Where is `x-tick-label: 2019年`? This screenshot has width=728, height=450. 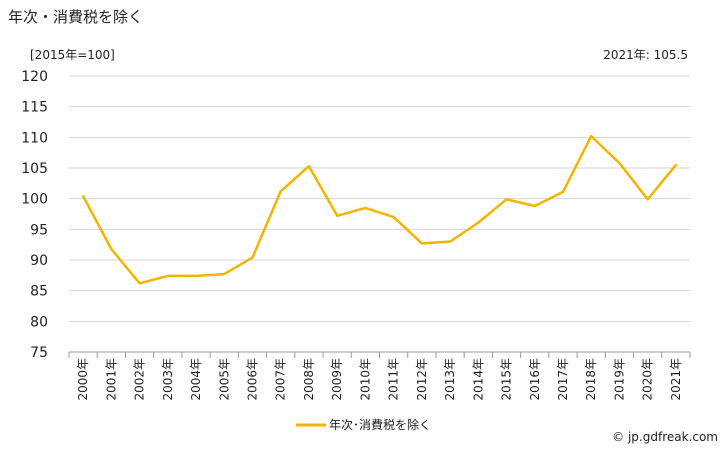
x-tick-label: 2019年 is located at coordinates (619, 379).